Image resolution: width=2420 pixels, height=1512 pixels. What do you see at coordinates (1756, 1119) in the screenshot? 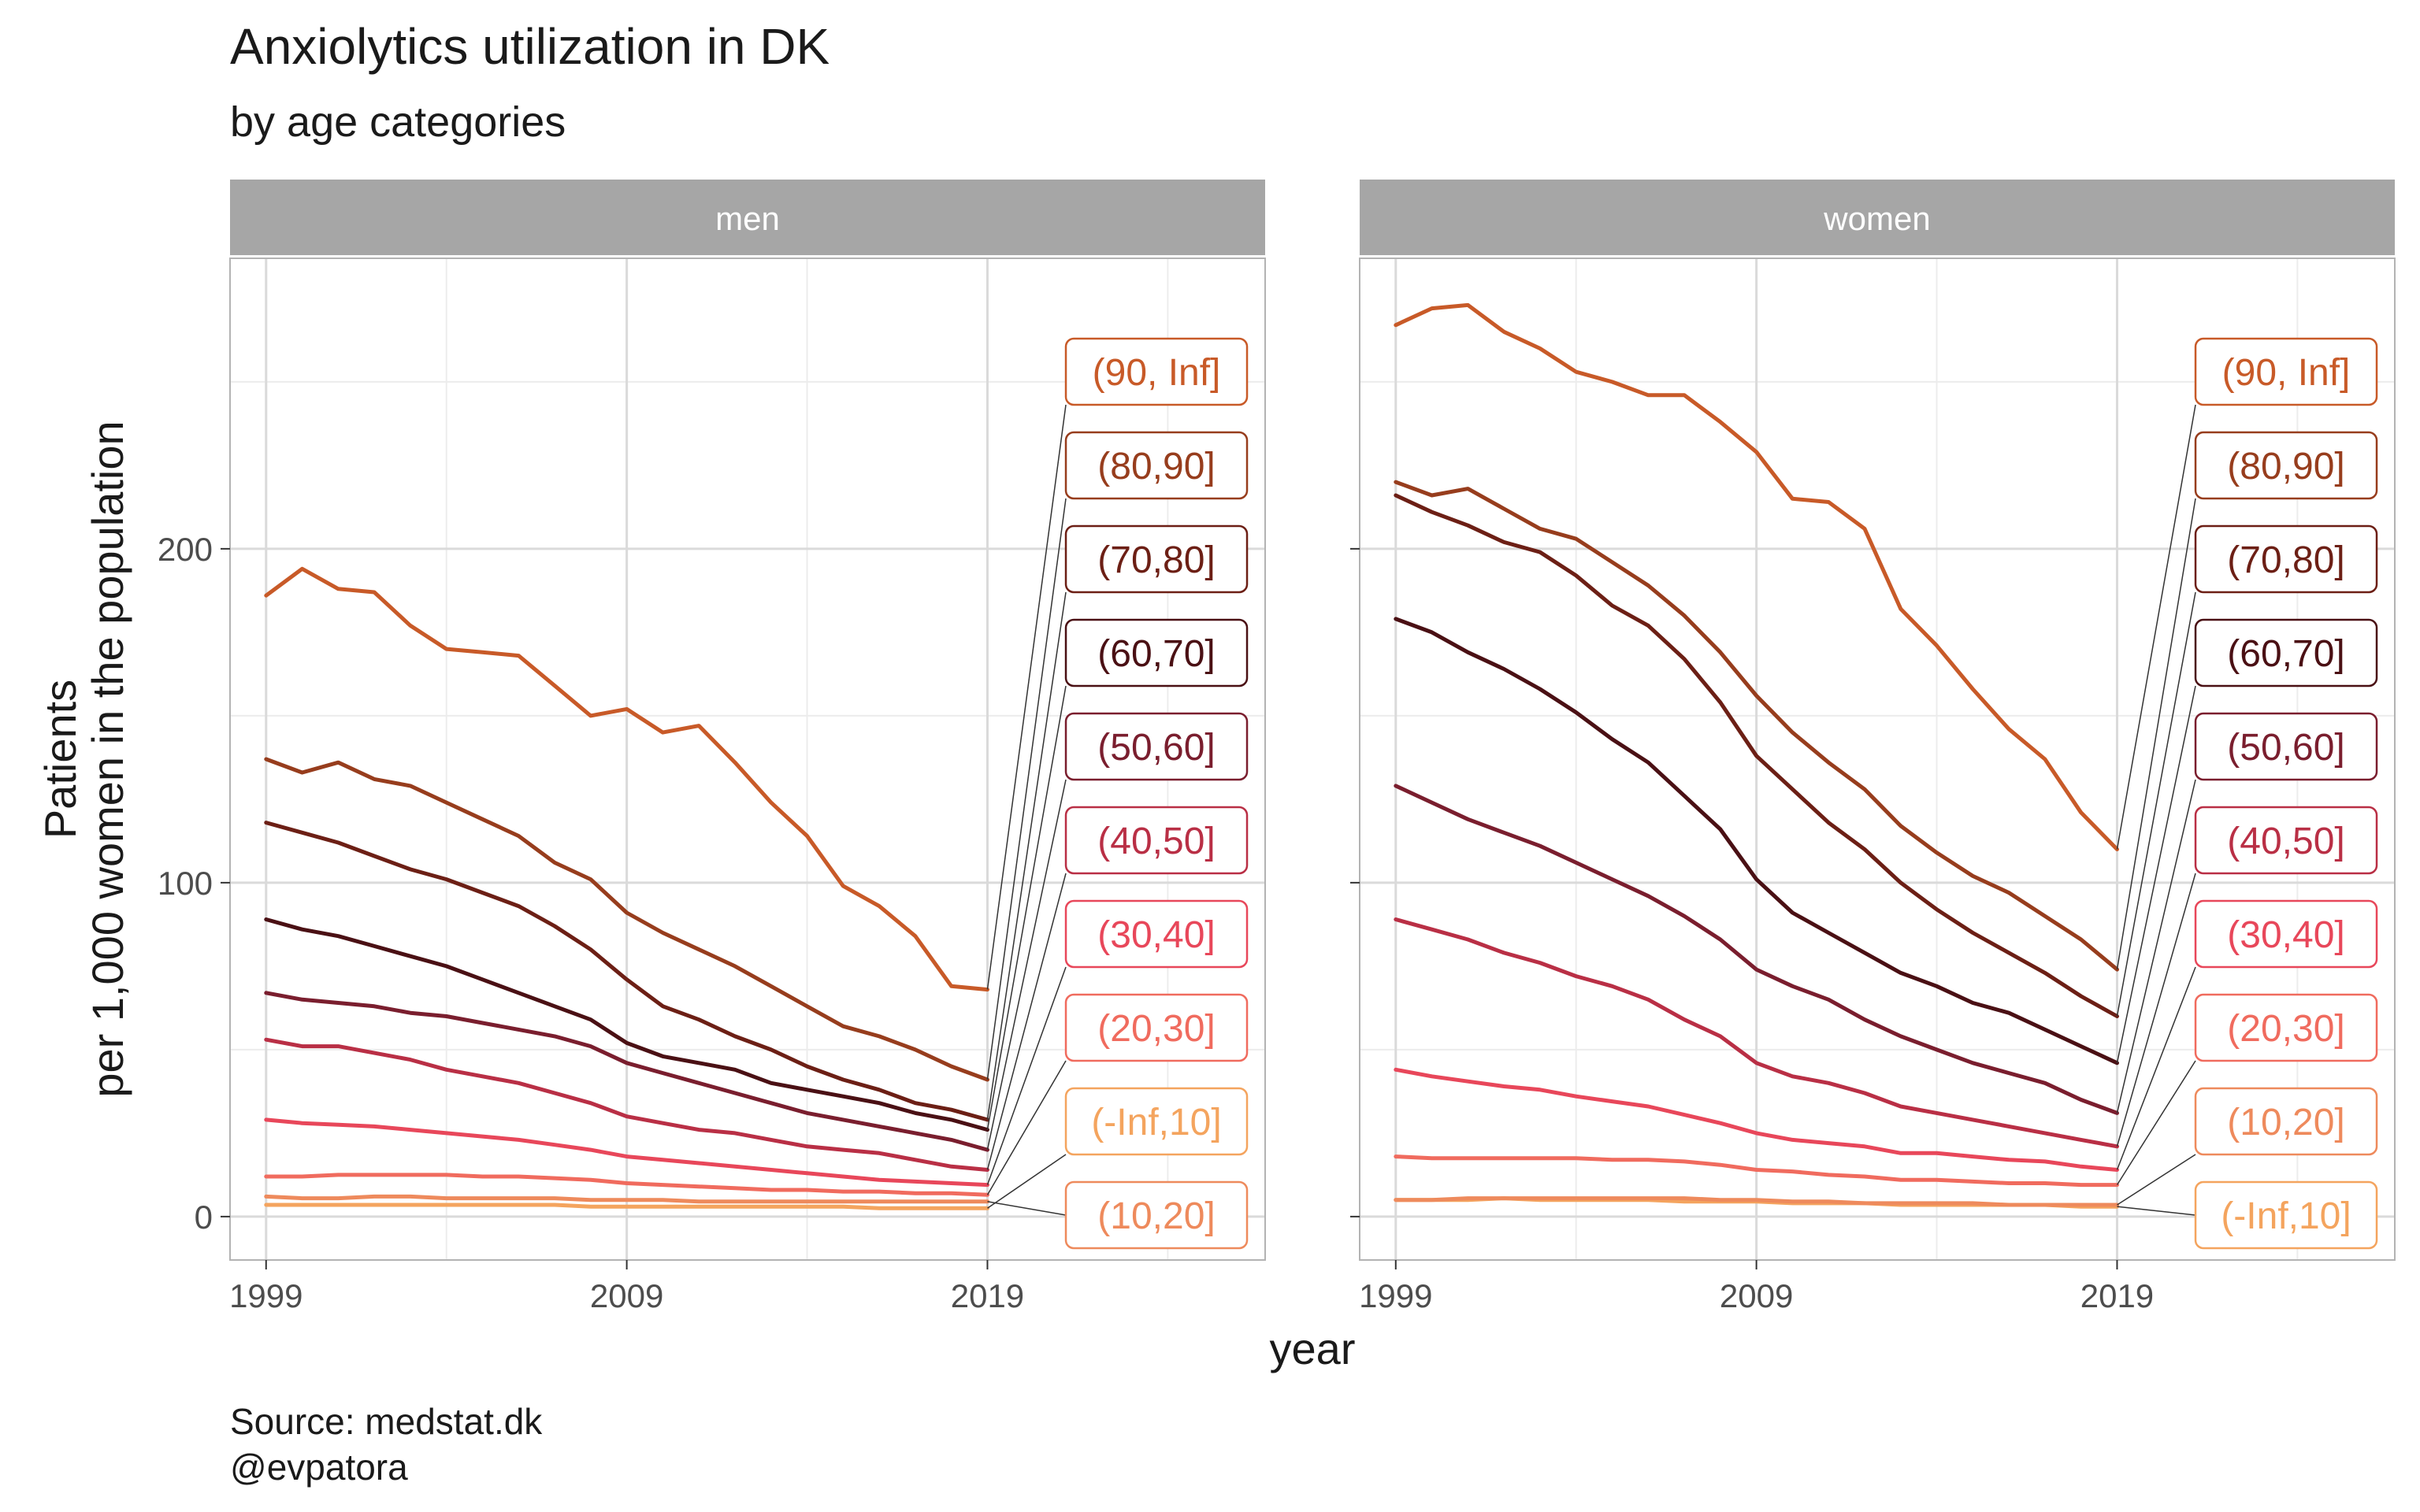
I see `series-line-women-(30,40]` at bounding box center [1756, 1119].